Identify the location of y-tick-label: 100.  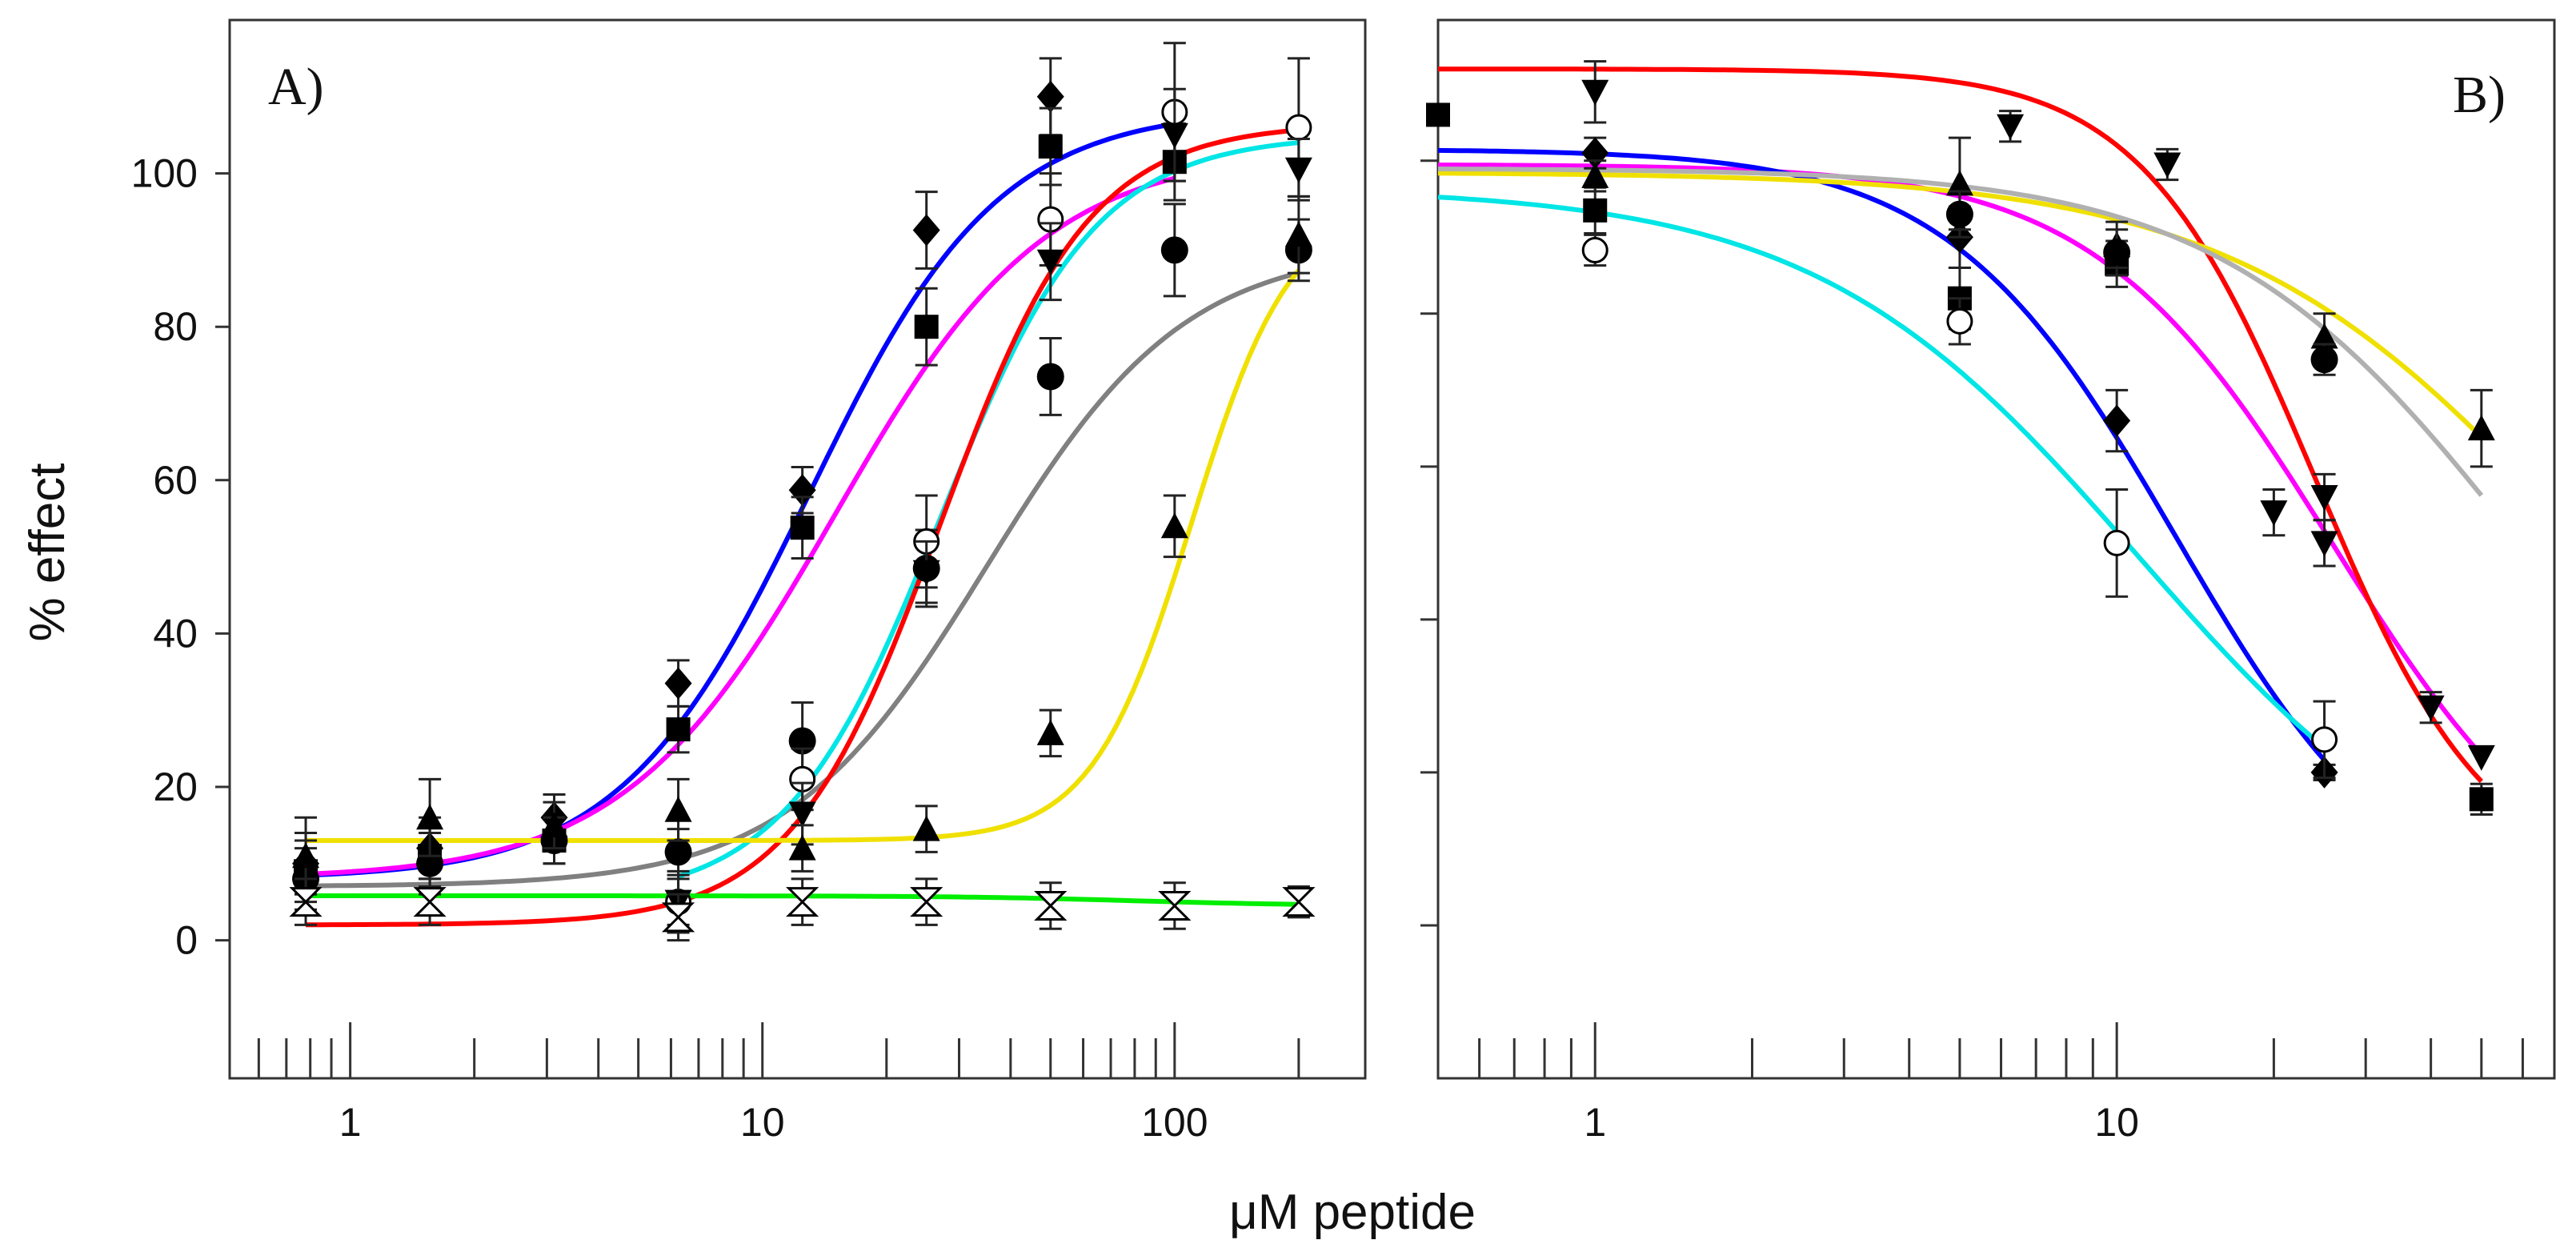
(164, 173).